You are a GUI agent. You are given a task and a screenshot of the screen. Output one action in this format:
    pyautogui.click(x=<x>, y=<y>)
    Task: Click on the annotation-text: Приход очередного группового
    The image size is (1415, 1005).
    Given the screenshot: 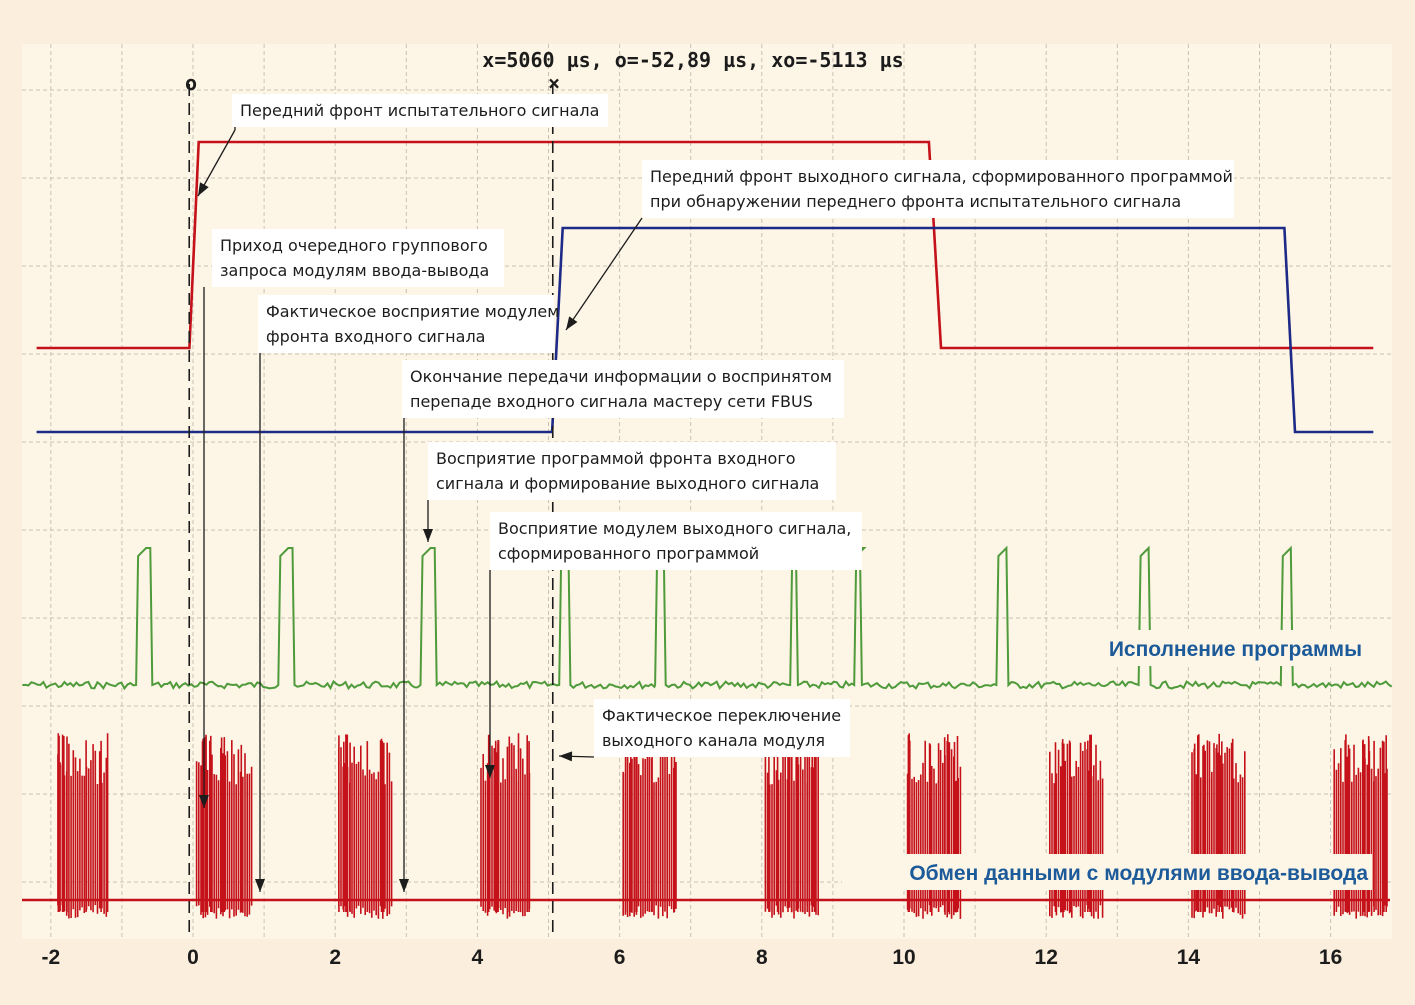 What is the action you would take?
    pyautogui.click(x=354, y=245)
    